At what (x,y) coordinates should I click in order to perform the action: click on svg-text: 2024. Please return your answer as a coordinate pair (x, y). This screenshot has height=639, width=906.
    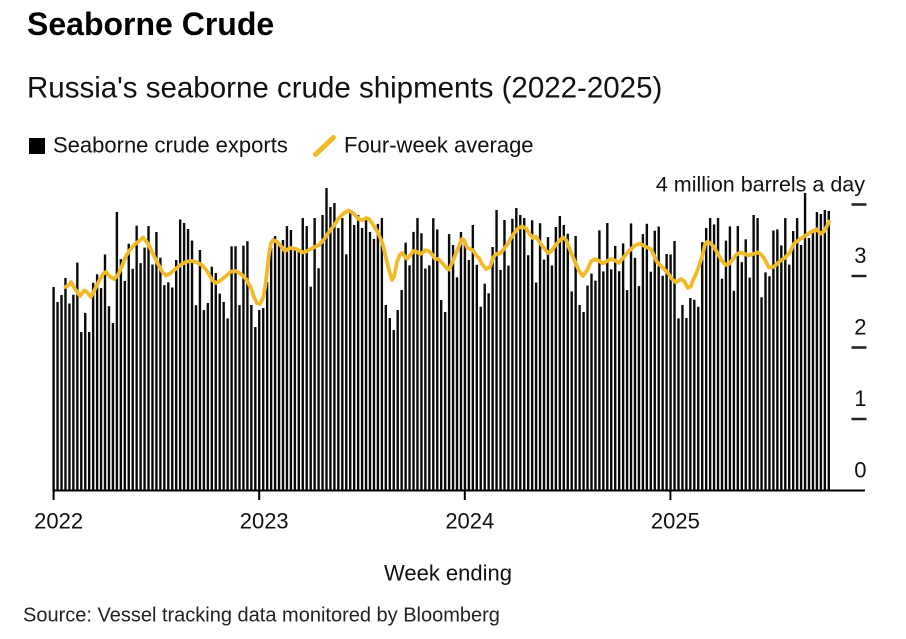
    Looking at the image, I should click on (469, 521).